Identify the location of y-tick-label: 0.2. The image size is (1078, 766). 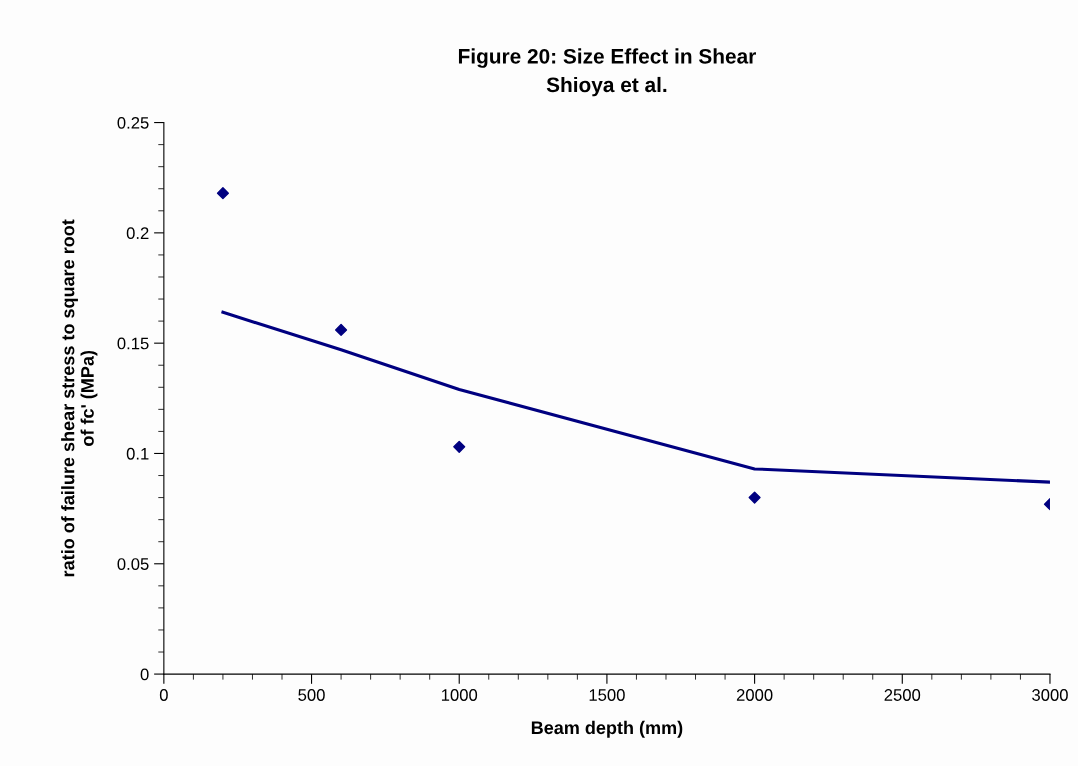
(137, 233).